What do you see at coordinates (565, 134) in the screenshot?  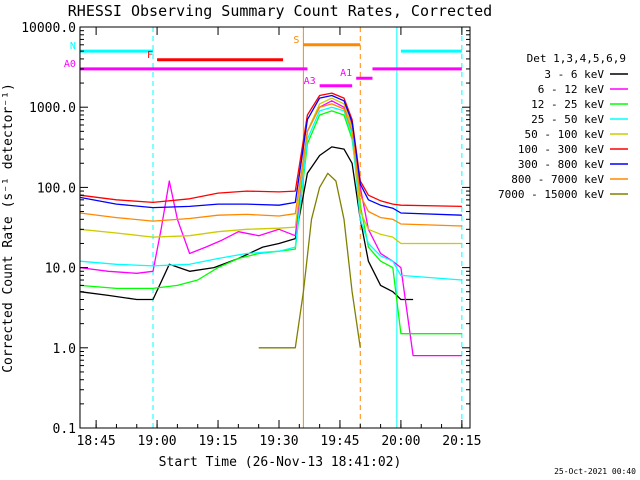 I see `legend-label-4: 50 - 100 keV` at bounding box center [565, 134].